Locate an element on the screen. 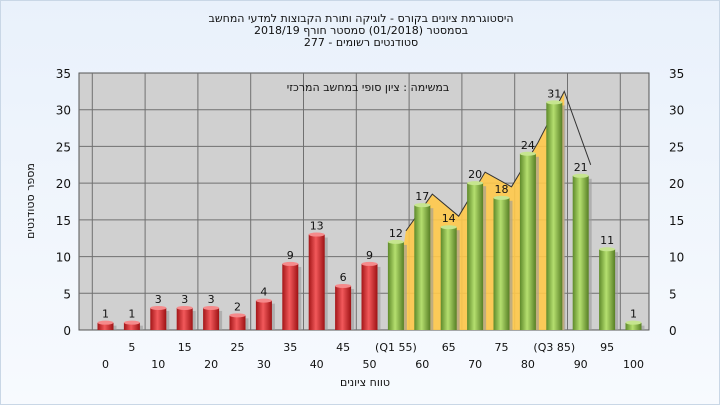 This screenshot has width=720, height=406. x-tick-label-lower: 30 is located at coordinates (264, 364).